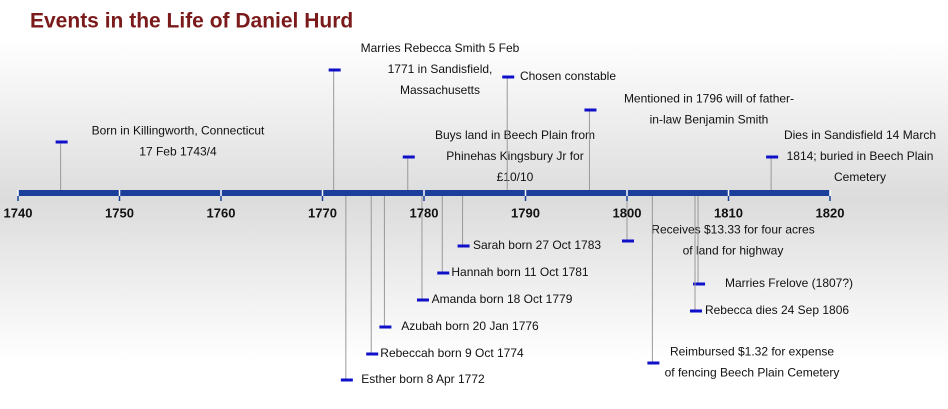  What do you see at coordinates (440, 48) in the screenshot?
I see `event-label: Marries Rebecca Smith 5 Feb` at bounding box center [440, 48].